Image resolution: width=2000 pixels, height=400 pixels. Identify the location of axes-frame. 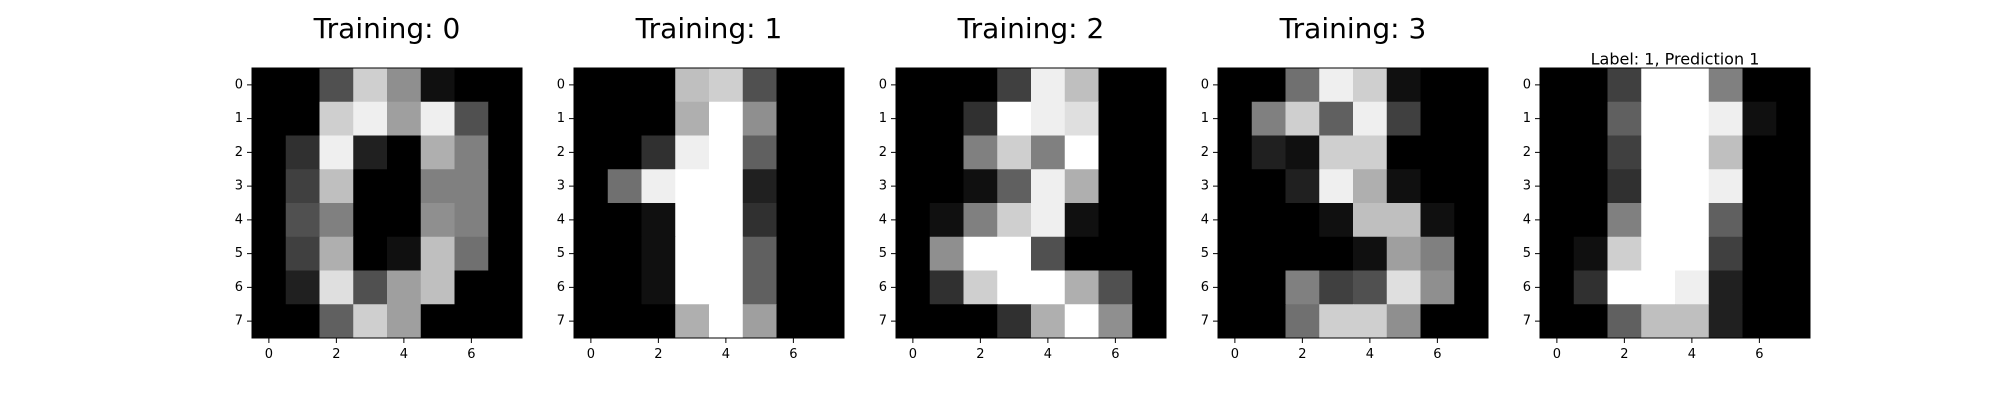
(387, 203).